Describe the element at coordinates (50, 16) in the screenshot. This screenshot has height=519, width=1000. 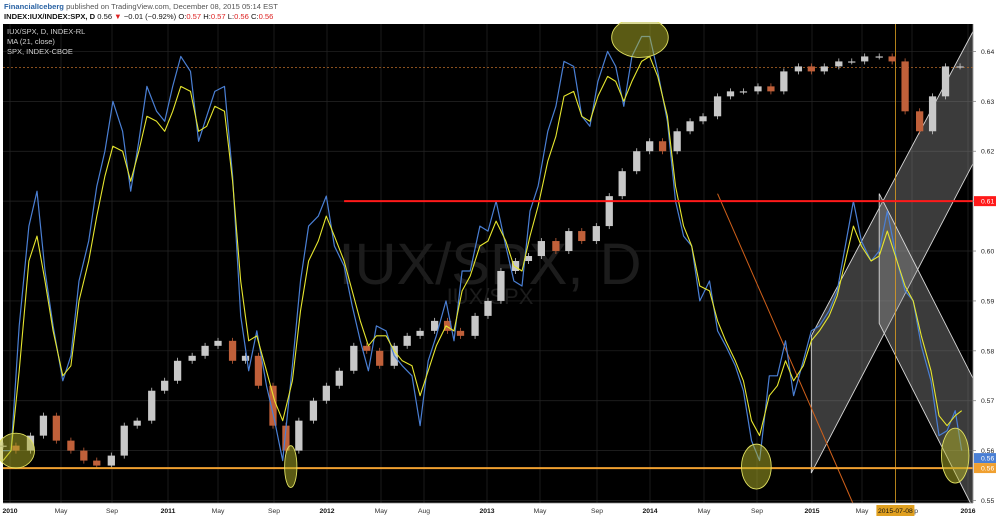
I see `symbol-label: INDEX:IUX/INDEX:SPX, D` at that location.